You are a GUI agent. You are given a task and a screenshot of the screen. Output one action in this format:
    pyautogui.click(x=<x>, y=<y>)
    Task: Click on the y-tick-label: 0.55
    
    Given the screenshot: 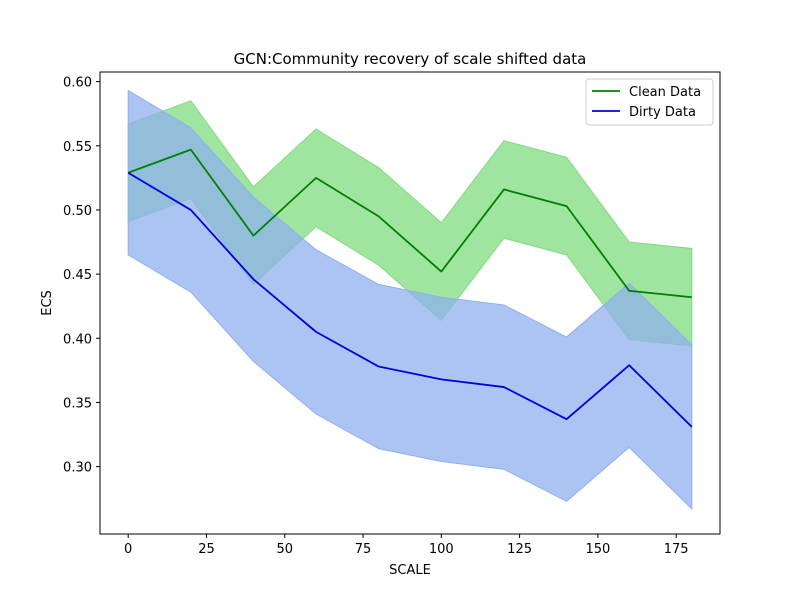 What is the action you would take?
    pyautogui.click(x=77, y=147)
    